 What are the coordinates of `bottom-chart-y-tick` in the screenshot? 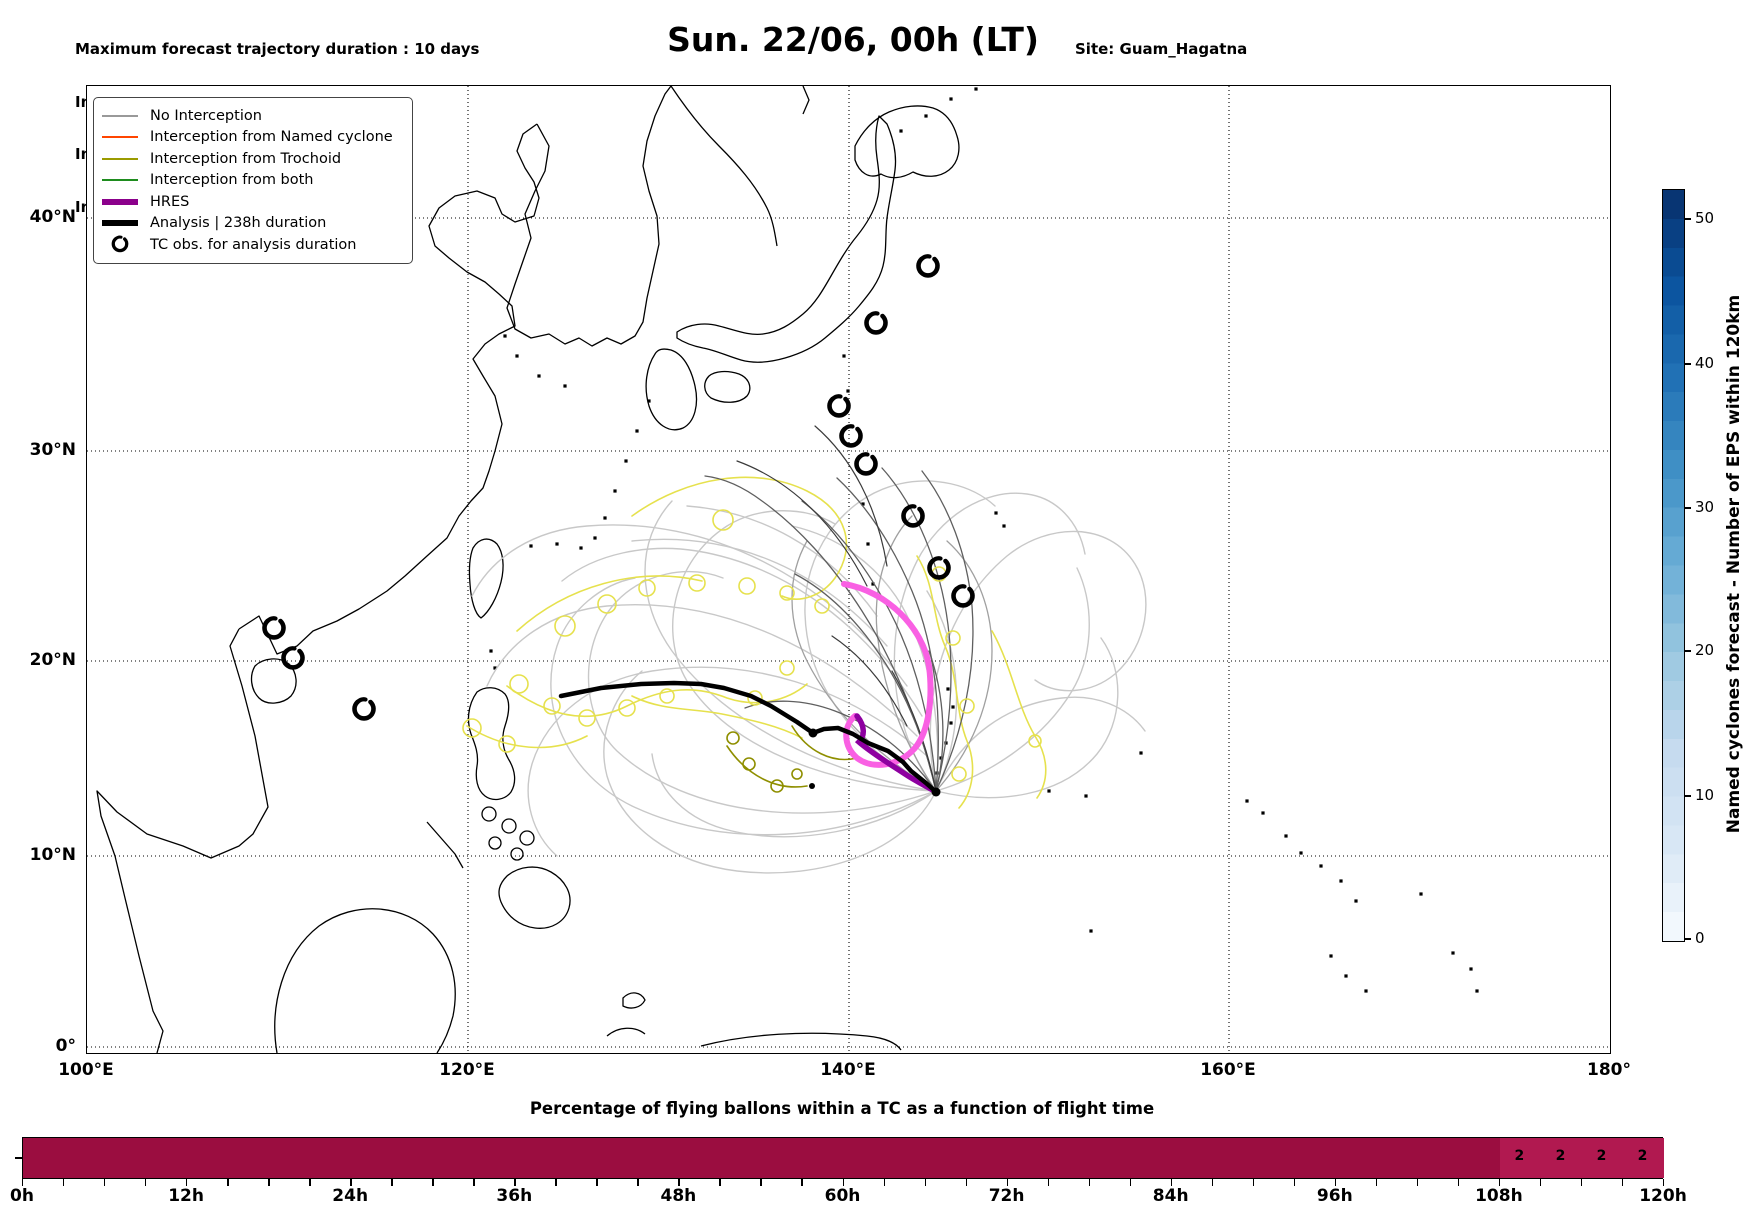 It's located at (18, 1158).